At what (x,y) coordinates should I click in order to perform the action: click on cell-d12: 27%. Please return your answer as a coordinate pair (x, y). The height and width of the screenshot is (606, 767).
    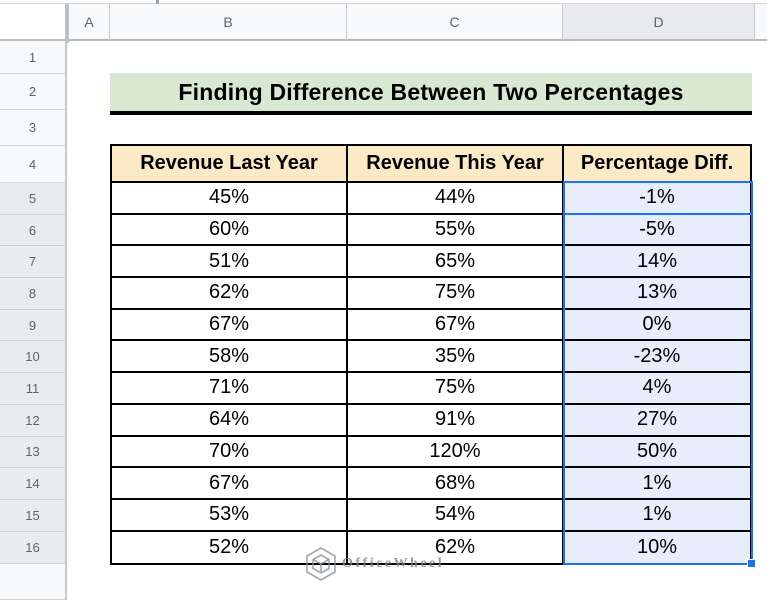
    Looking at the image, I should click on (657, 420).